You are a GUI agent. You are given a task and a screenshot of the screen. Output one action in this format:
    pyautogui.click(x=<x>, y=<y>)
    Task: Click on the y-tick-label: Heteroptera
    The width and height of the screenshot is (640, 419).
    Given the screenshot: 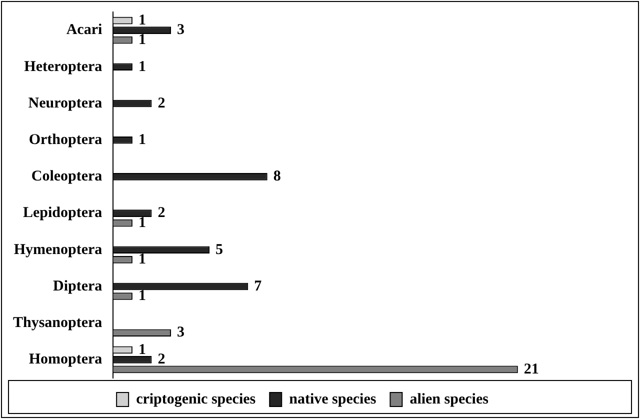 What is the action you would take?
    pyautogui.click(x=63, y=66)
    